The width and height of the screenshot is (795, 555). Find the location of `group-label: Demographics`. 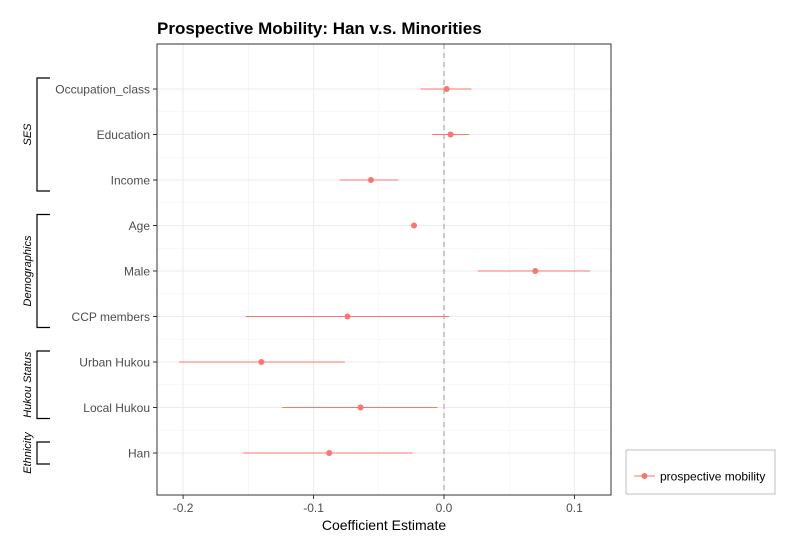

group-label: Demographics is located at coordinates (28, 270).